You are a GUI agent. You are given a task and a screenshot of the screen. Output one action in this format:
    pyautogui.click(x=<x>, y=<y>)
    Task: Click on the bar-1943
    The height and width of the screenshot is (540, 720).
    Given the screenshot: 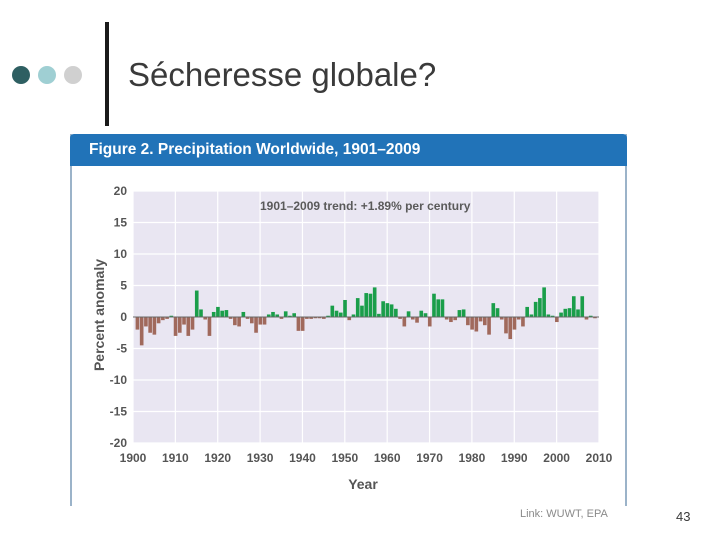 What is the action you would take?
    pyautogui.click(x=315, y=318)
    